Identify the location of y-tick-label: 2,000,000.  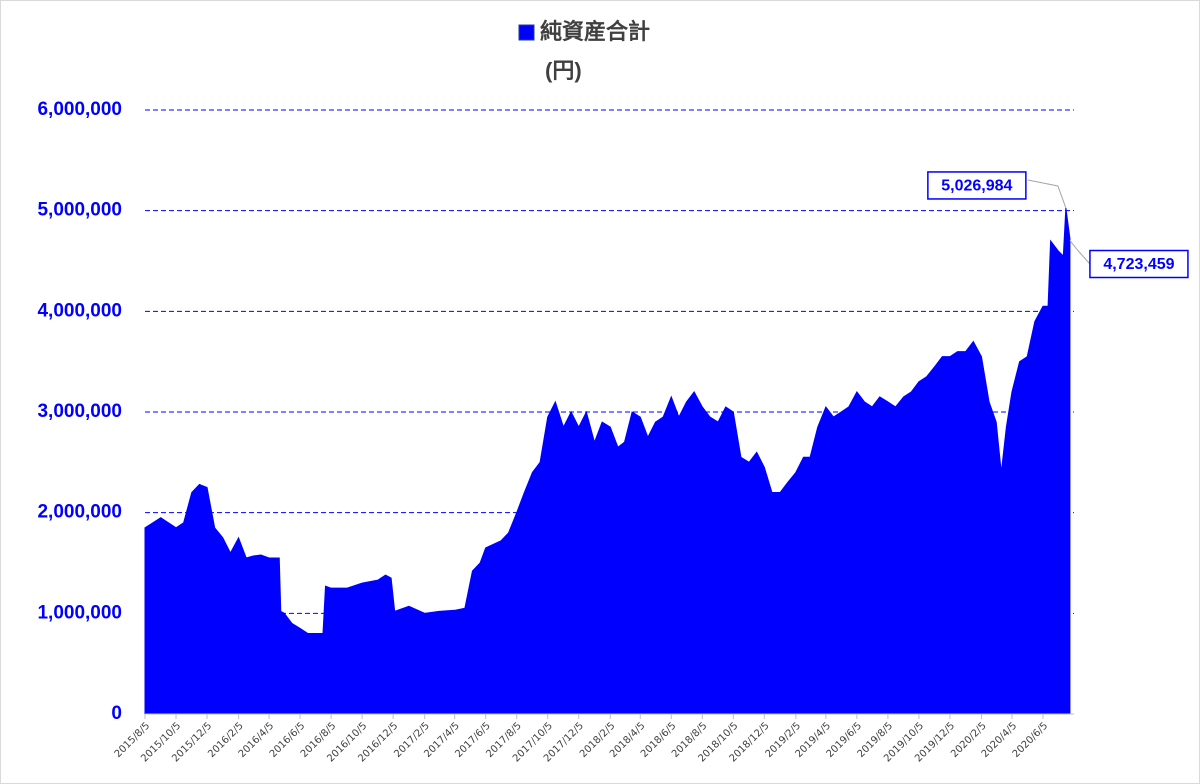
(79, 512).